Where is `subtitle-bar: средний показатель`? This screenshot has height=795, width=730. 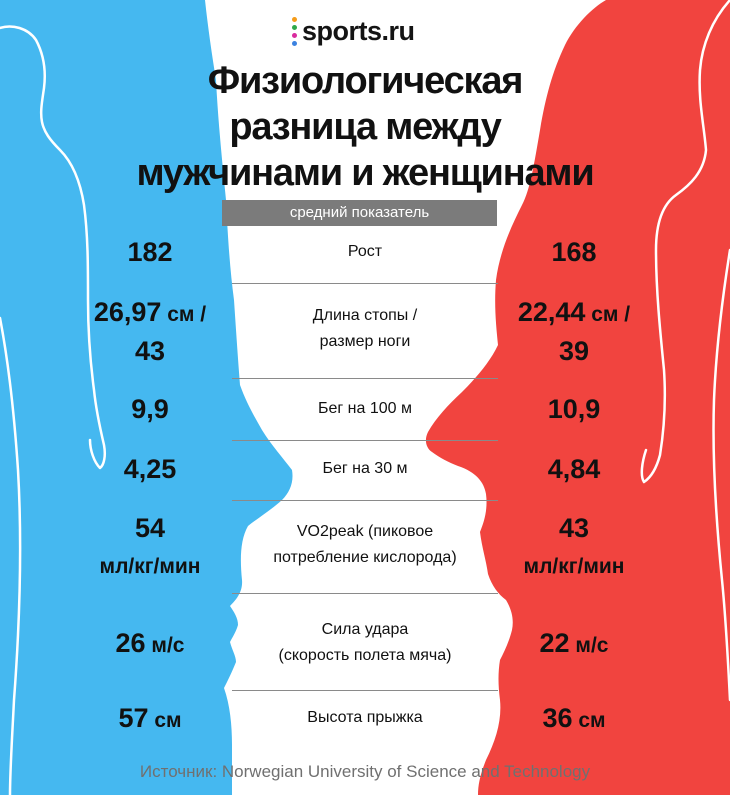 subtitle-bar: средний показатель is located at coordinates (359, 213).